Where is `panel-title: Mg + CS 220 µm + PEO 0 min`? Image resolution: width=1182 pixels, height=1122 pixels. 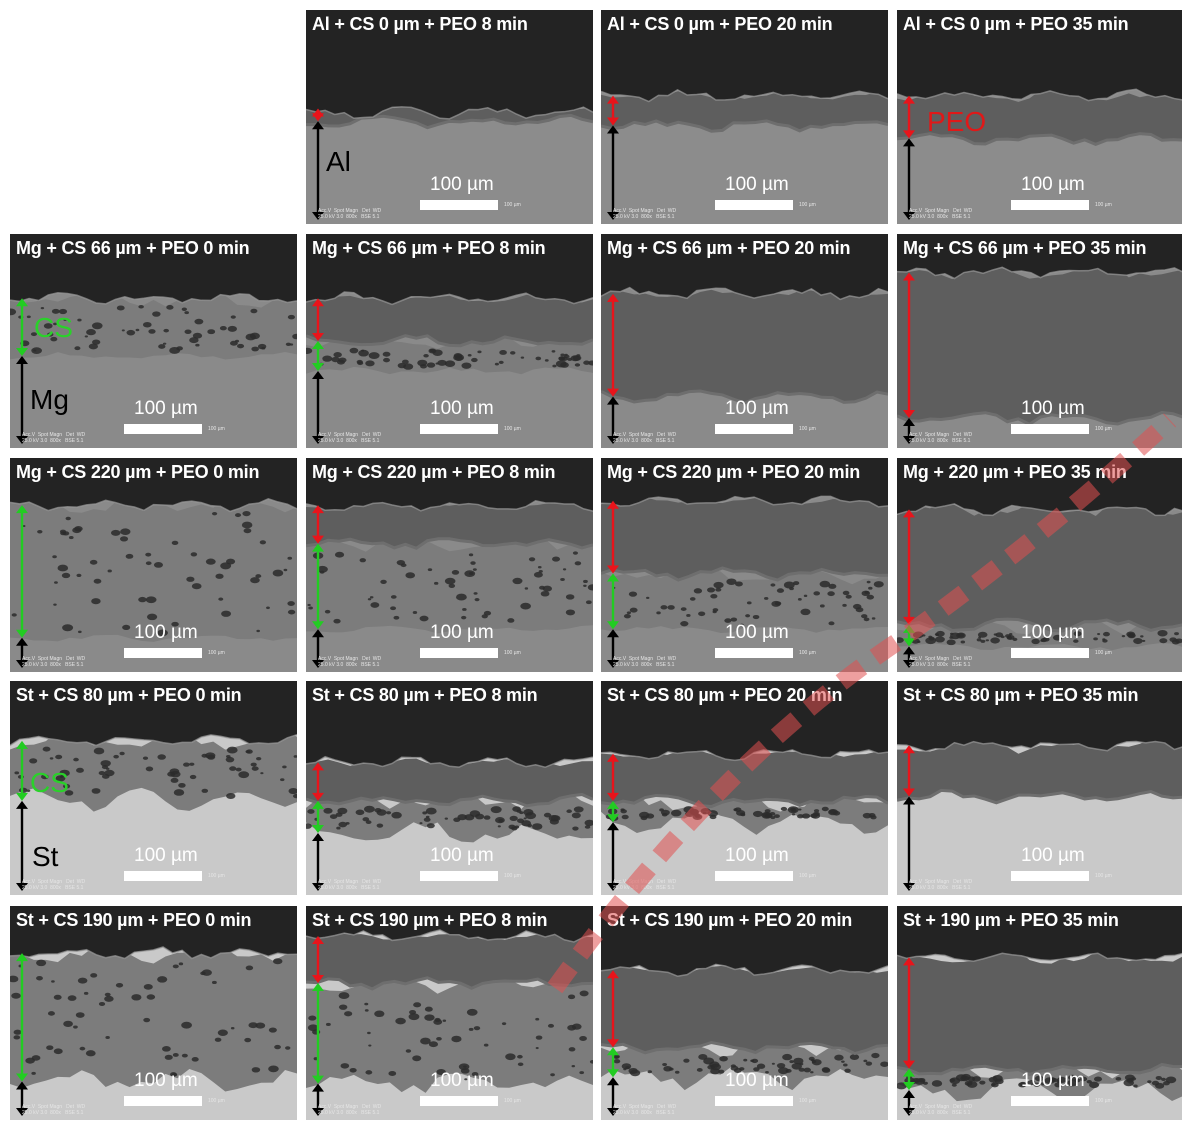
panel-title: Mg + CS 220 µm + PEO 0 min is located at coordinates (138, 472).